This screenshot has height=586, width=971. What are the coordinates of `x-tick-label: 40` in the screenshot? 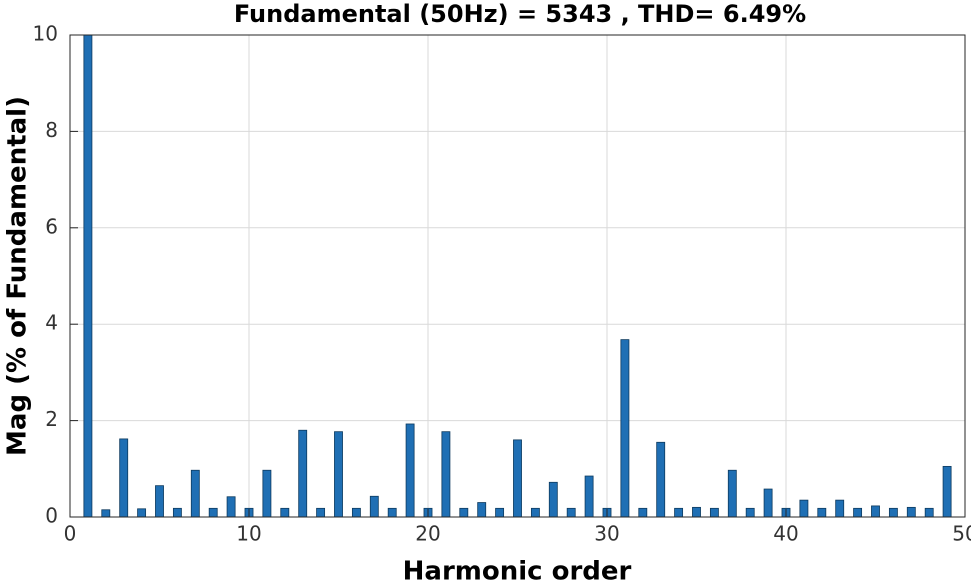 It's located at (785, 534).